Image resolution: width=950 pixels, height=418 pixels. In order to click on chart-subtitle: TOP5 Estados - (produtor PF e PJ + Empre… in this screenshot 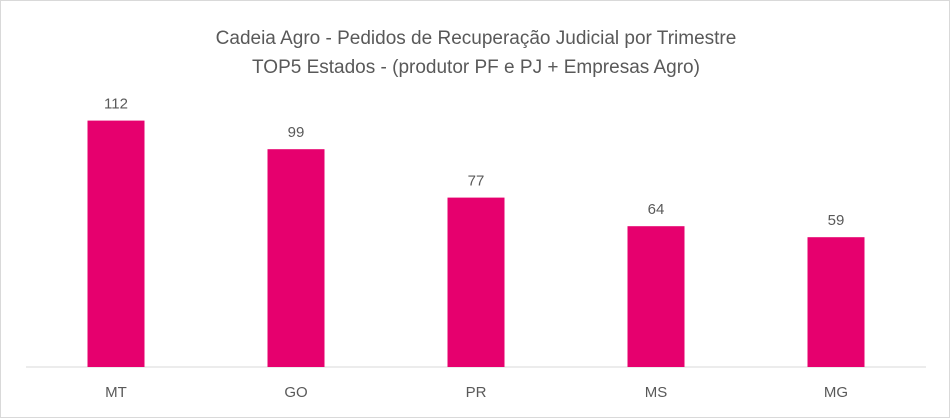, I will do `click(476, 67)`.